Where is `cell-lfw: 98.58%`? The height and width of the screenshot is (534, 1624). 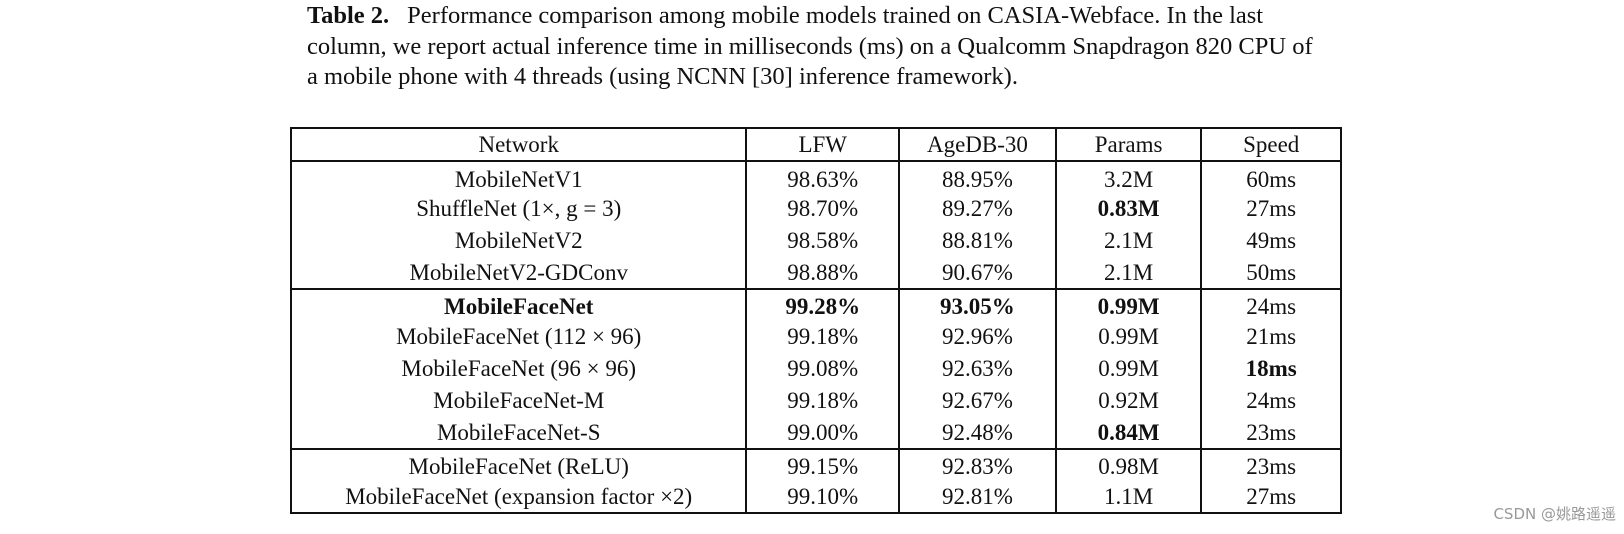 cell-lfw: 98.58% is located at coordinates (822, 241).